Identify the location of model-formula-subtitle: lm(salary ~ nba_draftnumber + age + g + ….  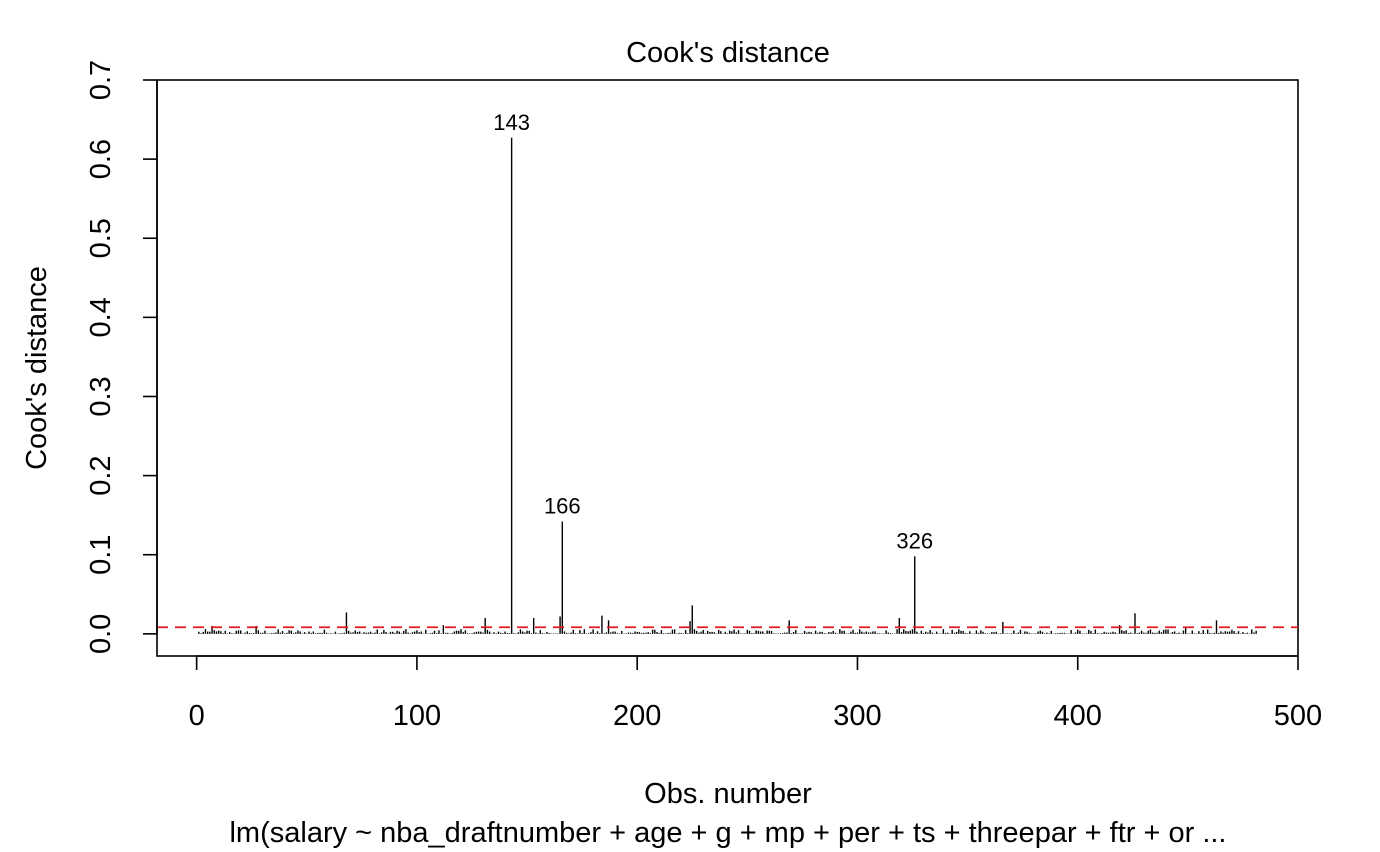
(727, 833).